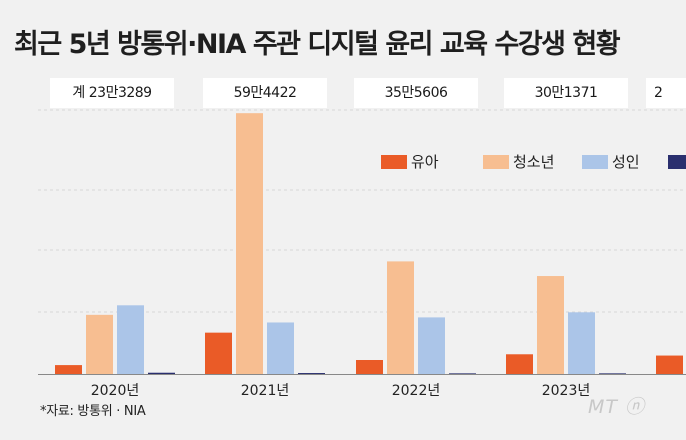 This screenshot has height=440, width=686. Describe the element at coordinates (93, 411) in the screenshot. I see `source-note: *자료: 방통위 · NIA` at that location.